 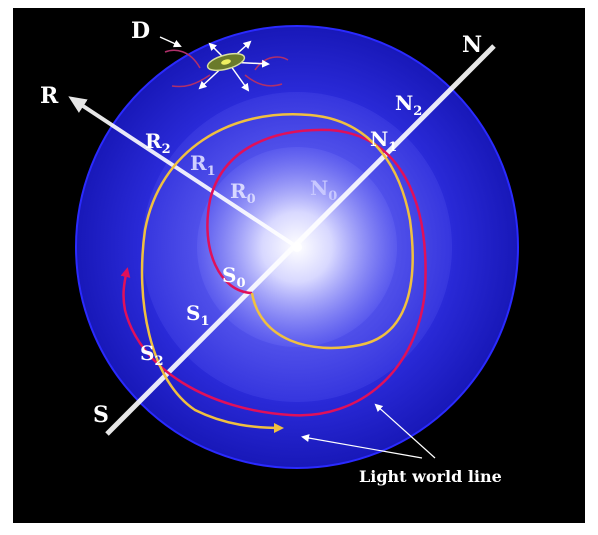 What do you see at coordinates (198, 315) in the screenshot?
I see `label-s1: S1` at bounding box center [198, 315].